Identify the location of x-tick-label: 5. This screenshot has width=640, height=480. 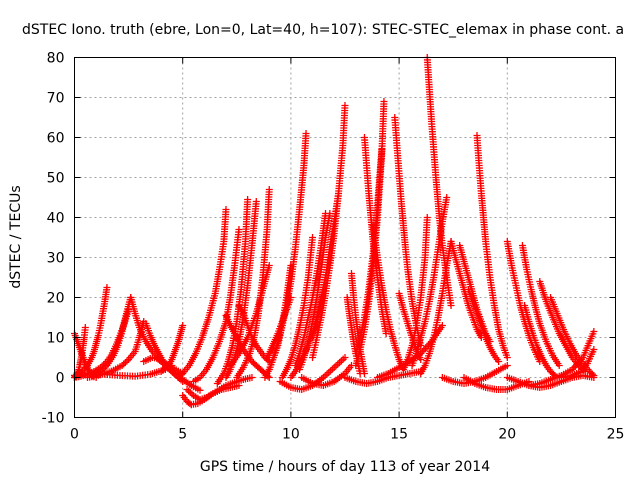
(182, 435).